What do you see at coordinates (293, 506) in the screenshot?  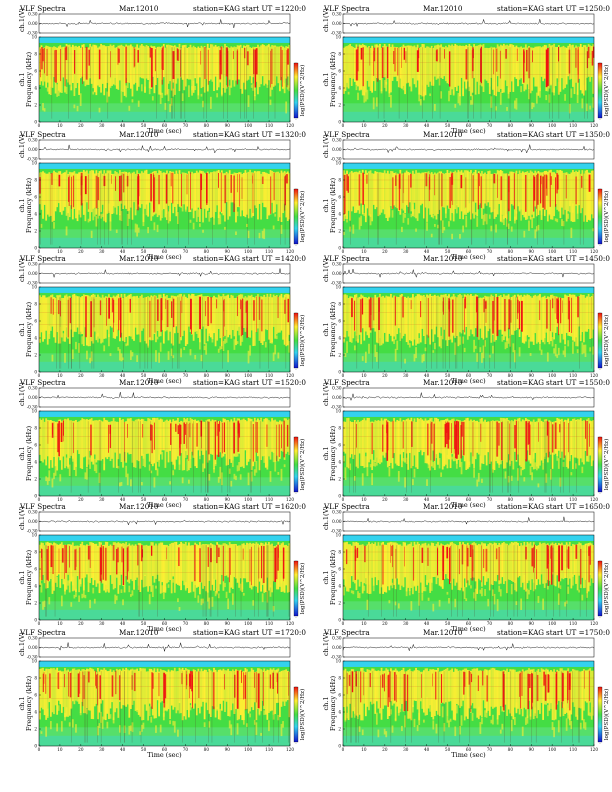 I see `start-value: 1620:0` at bounding box center [293, 506].